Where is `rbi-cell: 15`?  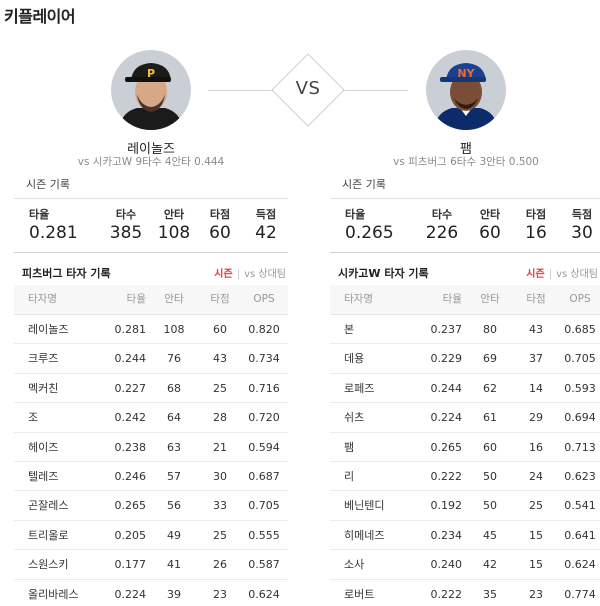 rbi-cell: 15 is located at coordinates (536, 565).